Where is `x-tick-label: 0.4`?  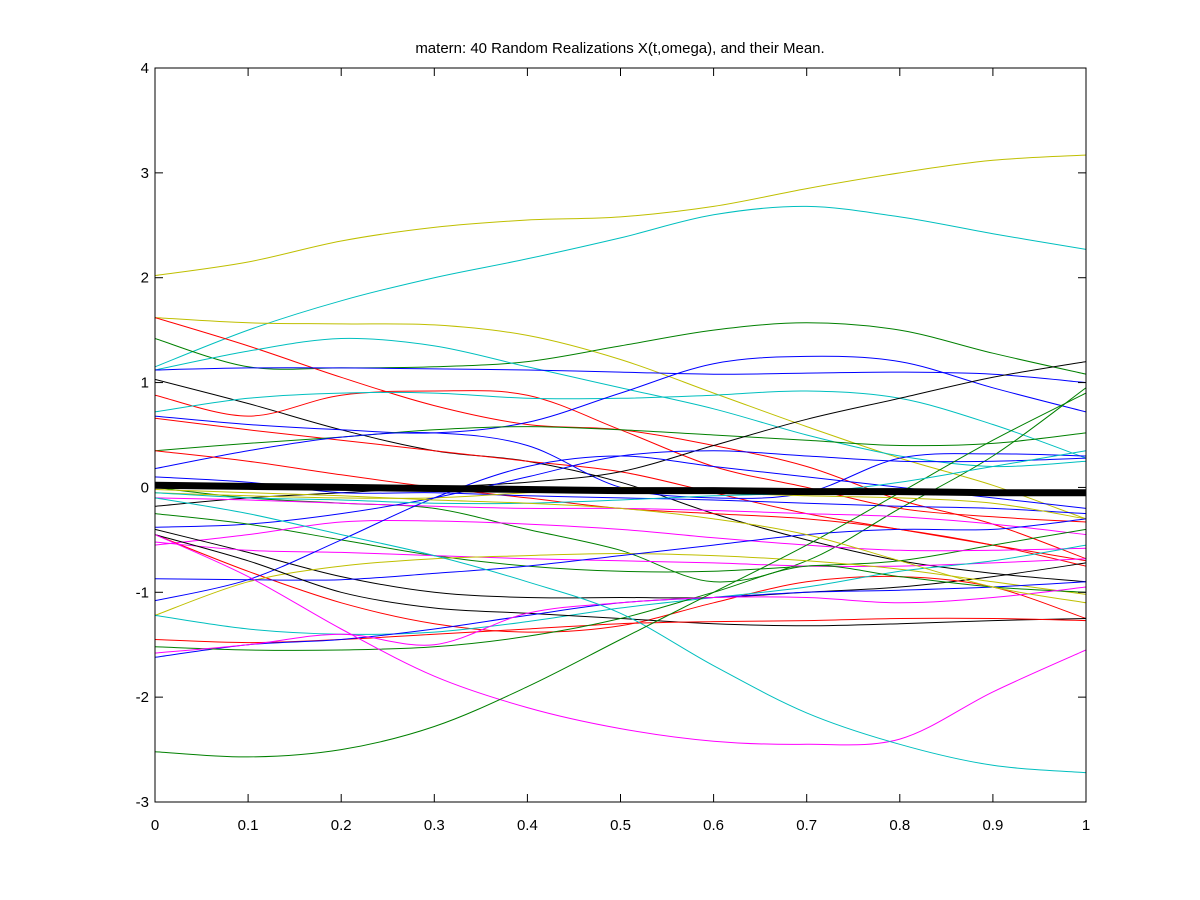
x-tick-label: 0.4 is located at coordinates (527, 825).